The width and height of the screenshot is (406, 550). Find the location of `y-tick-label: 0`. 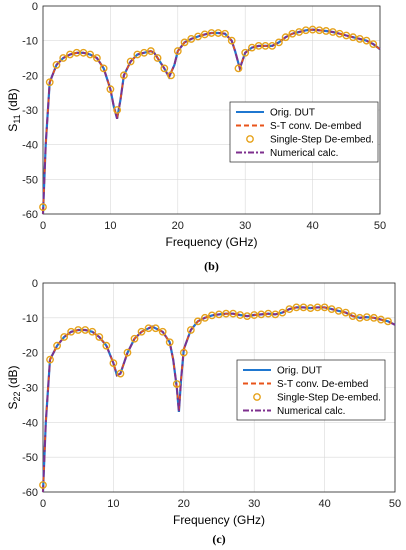

y-tick-label: 0 is located at coordinates (35, 7).